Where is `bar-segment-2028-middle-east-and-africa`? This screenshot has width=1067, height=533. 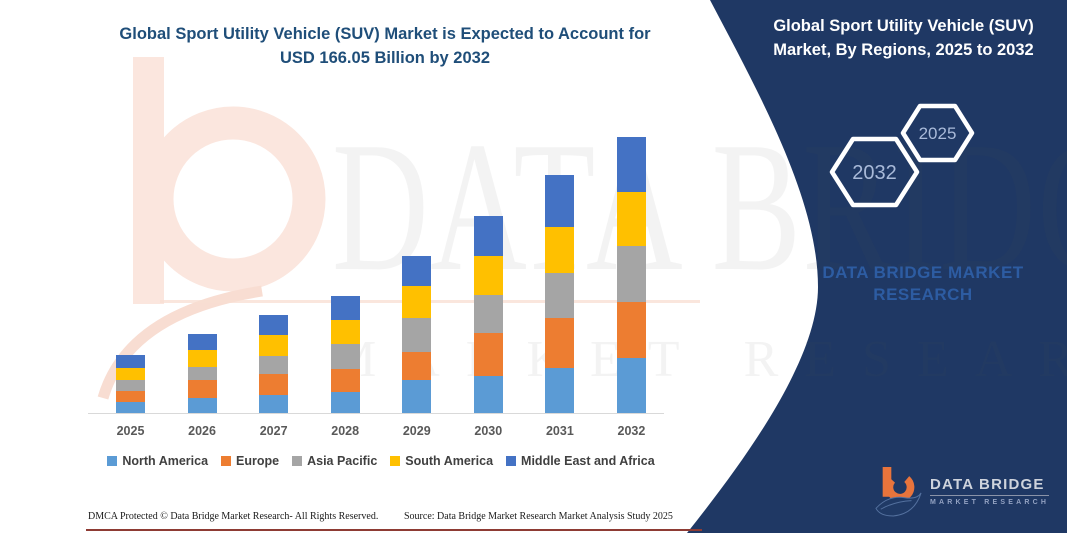 bar-segment-2028-middle-east-and-africa is located at coordinates (345, 307).